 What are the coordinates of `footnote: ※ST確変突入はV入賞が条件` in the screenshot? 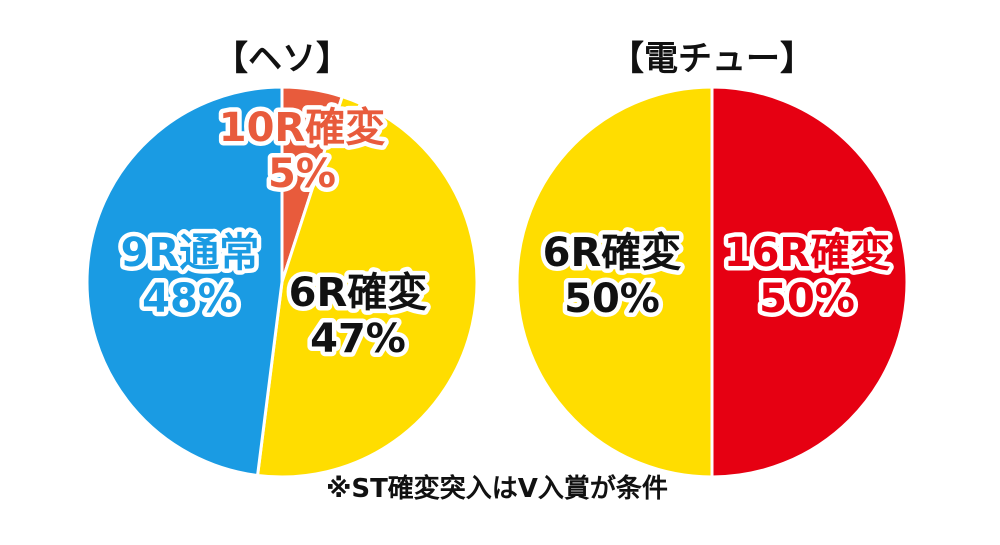 It's located at (497, 488).